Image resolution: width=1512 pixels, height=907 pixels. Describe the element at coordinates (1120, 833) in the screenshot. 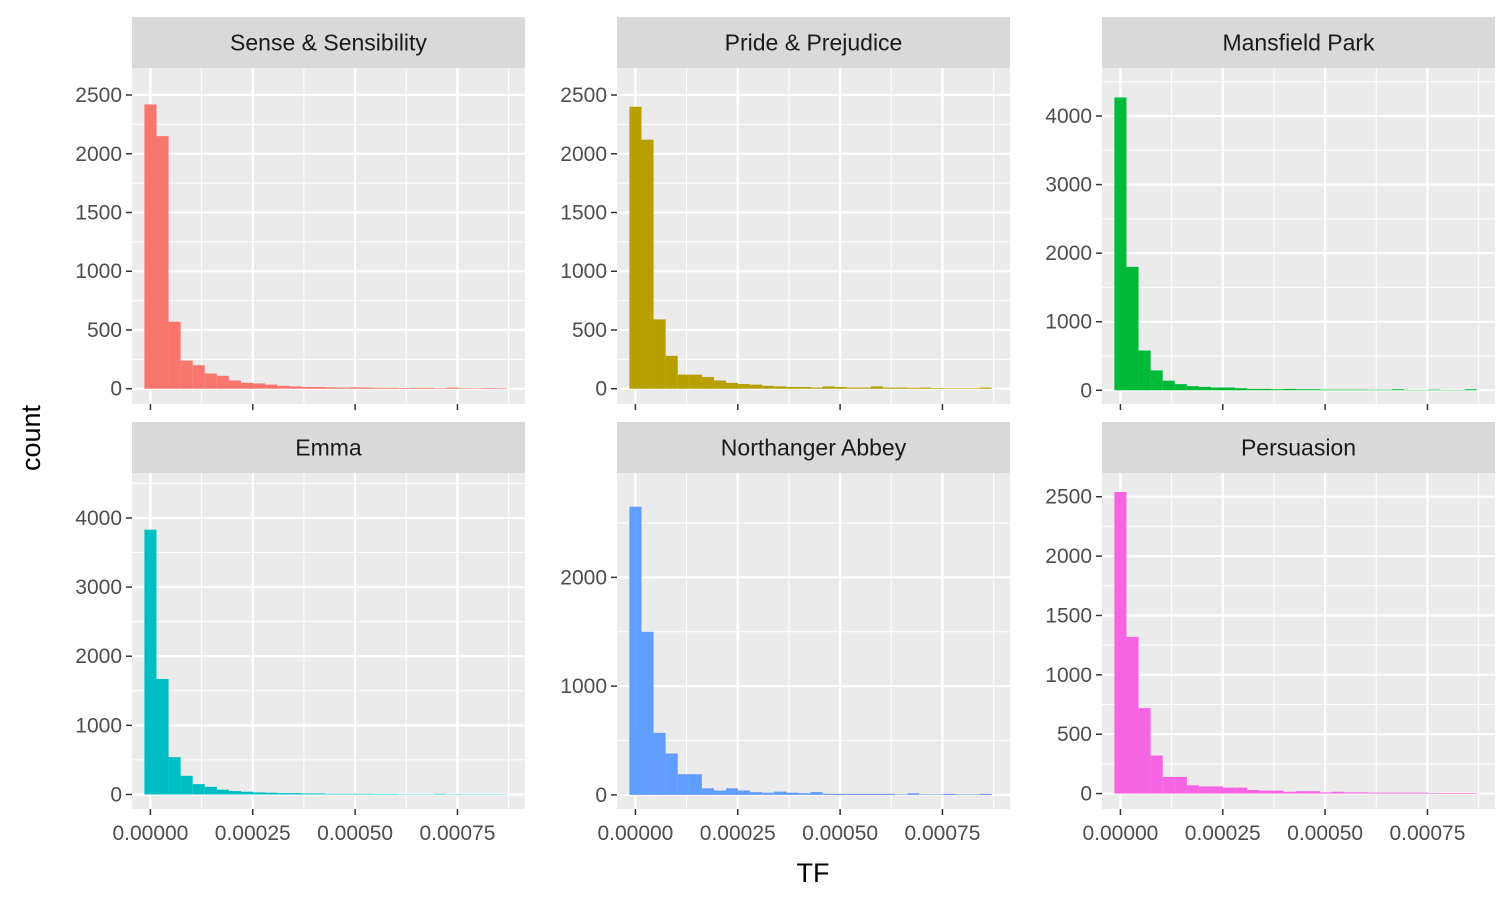

I see `x-tick-label: 0.00000` at that location.